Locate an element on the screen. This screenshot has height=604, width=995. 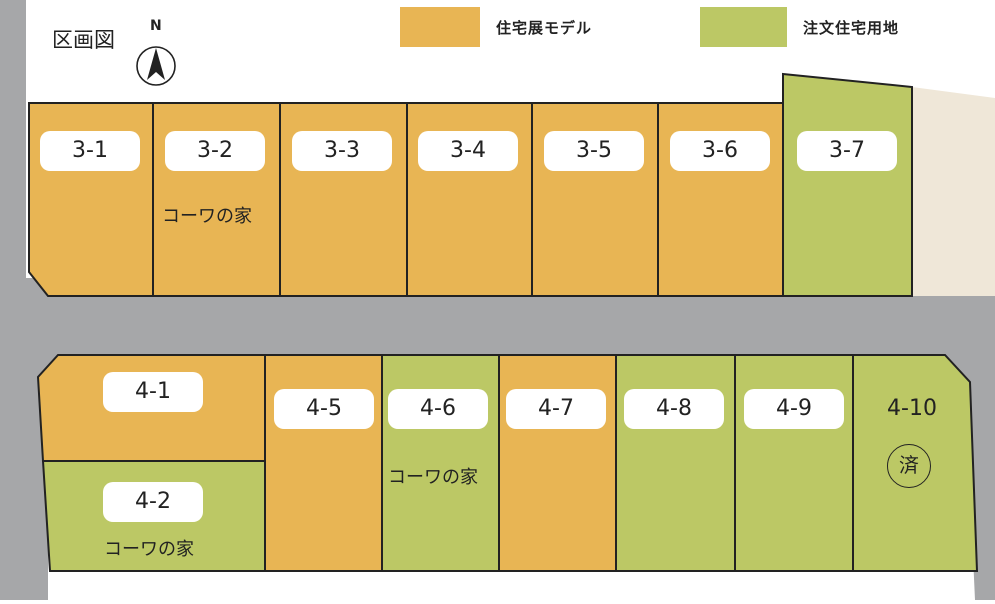
lot-4-6-label: 4-6 is located at coordinates (438, 409).